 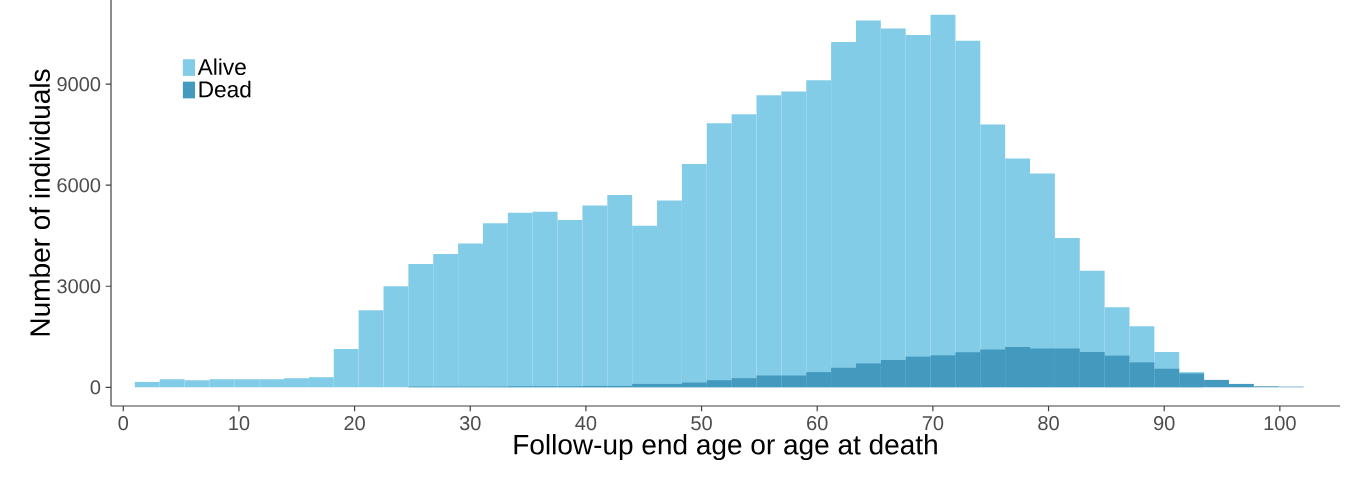 I want to click on y-tick-label: 3000, so click(x=79, y=286).